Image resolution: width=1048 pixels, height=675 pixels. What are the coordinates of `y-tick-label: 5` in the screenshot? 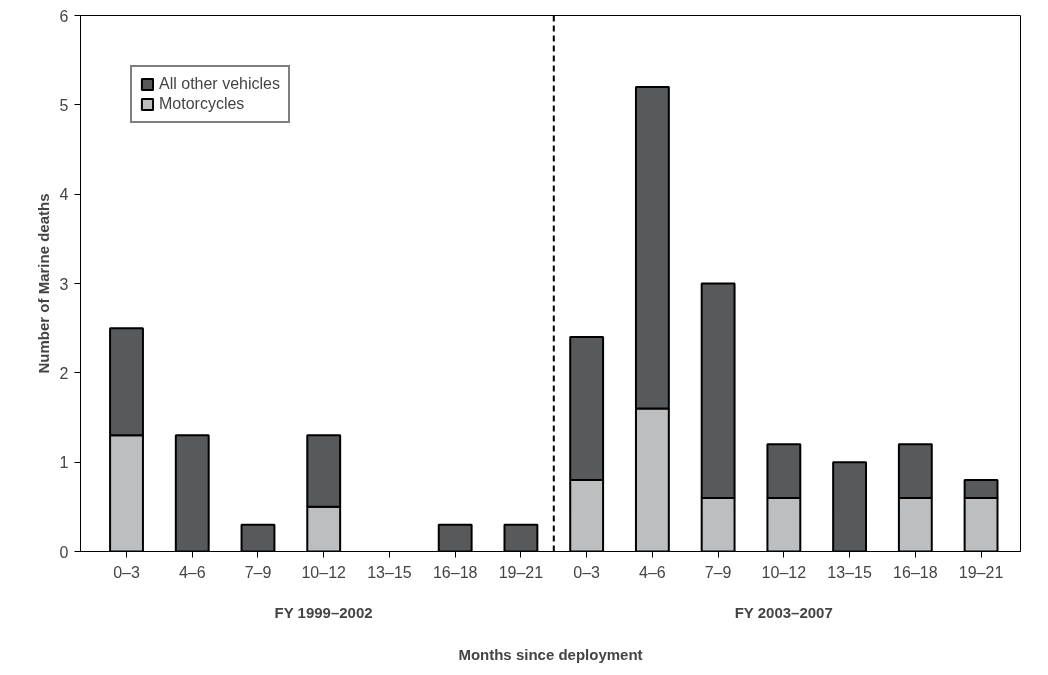 It's located at (64, 105).